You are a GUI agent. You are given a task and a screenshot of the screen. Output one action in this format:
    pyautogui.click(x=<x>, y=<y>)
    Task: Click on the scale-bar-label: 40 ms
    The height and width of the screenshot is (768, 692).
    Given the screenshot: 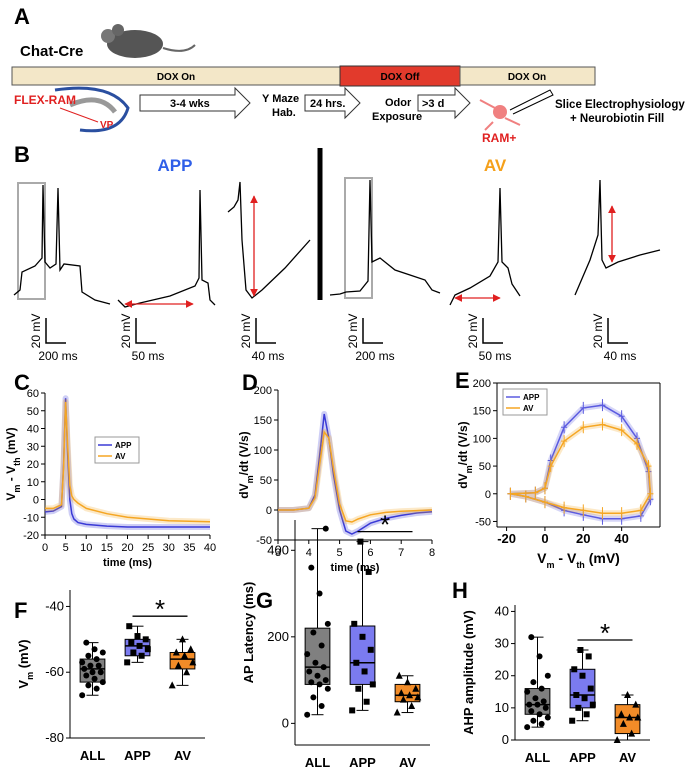 What is the action you would take?
    pyautogui.click(x=268, y=356)
    